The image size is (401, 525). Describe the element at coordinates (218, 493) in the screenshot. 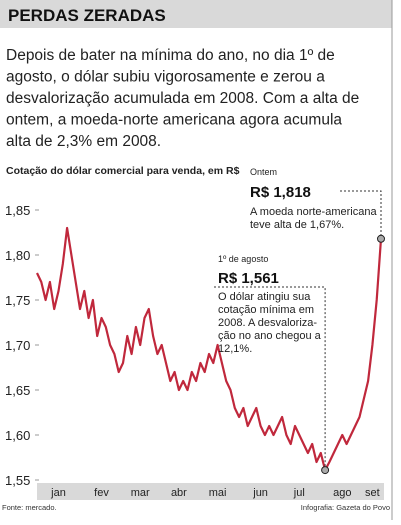

I see `x-tick-label: mai` at that location.